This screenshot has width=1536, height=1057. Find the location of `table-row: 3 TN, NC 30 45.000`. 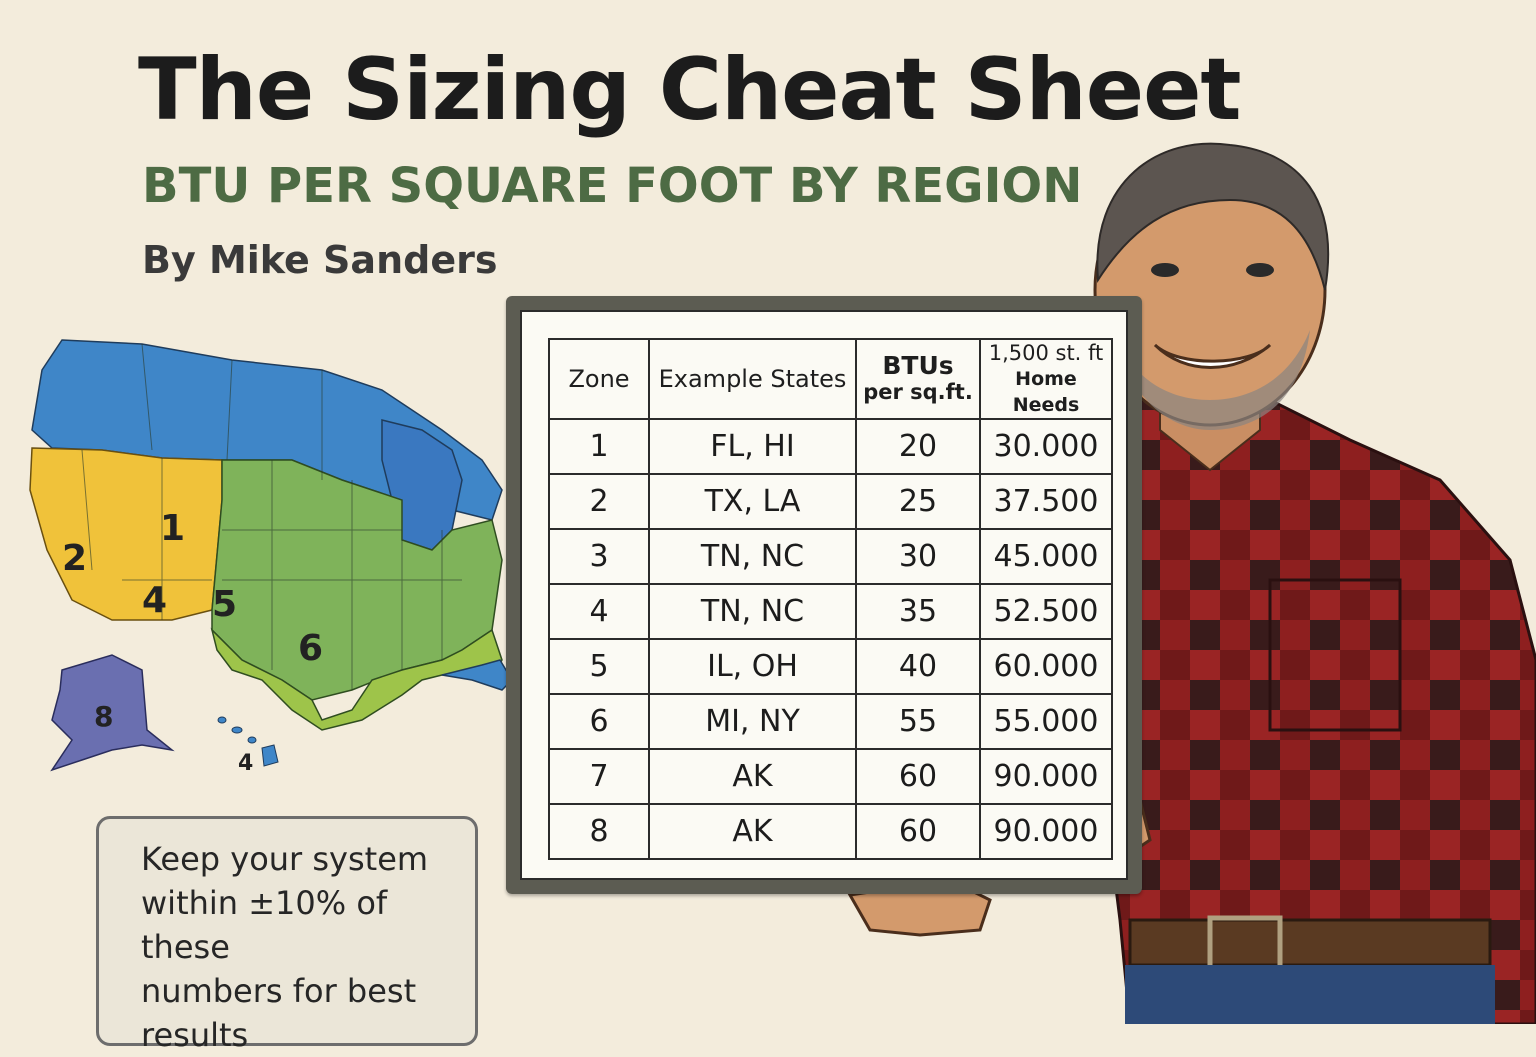

table-row: 3 TN, NC 30 45.000 is located at coordinates (830, 556).